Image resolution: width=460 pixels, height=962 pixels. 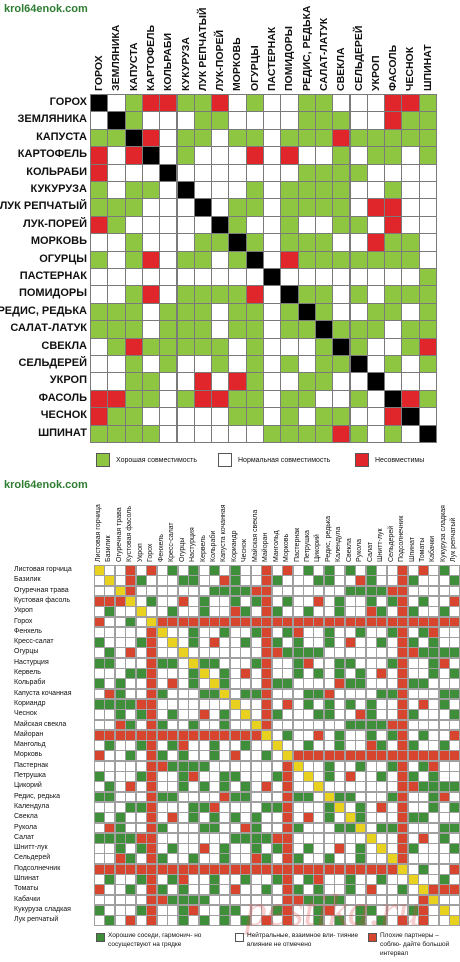 What do you see at coordinates (307, 546) in the screenshot?
I see `chart2-col-label: Петрушка` at bounding box center [307, 546].